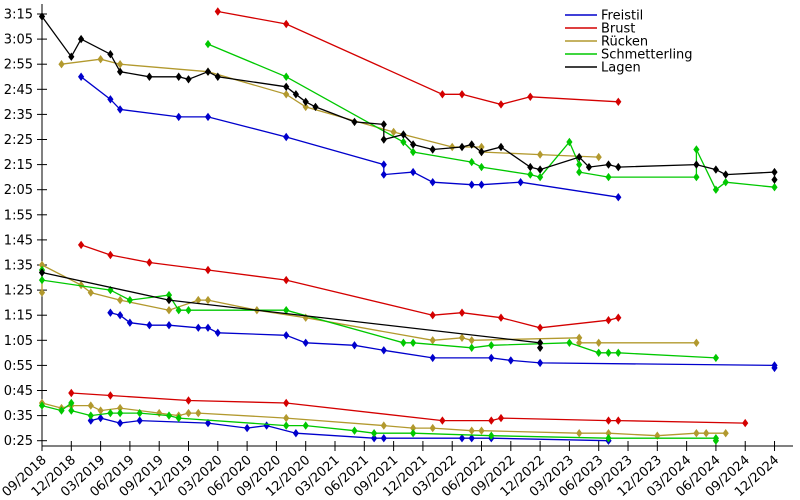 Image resolution: width=800 pixels, height=500 pixels. What do you see at coordinates (18, 416) in the screenshot?
I see `y-tick-label: 0:35` at bounding box center [18, 416].